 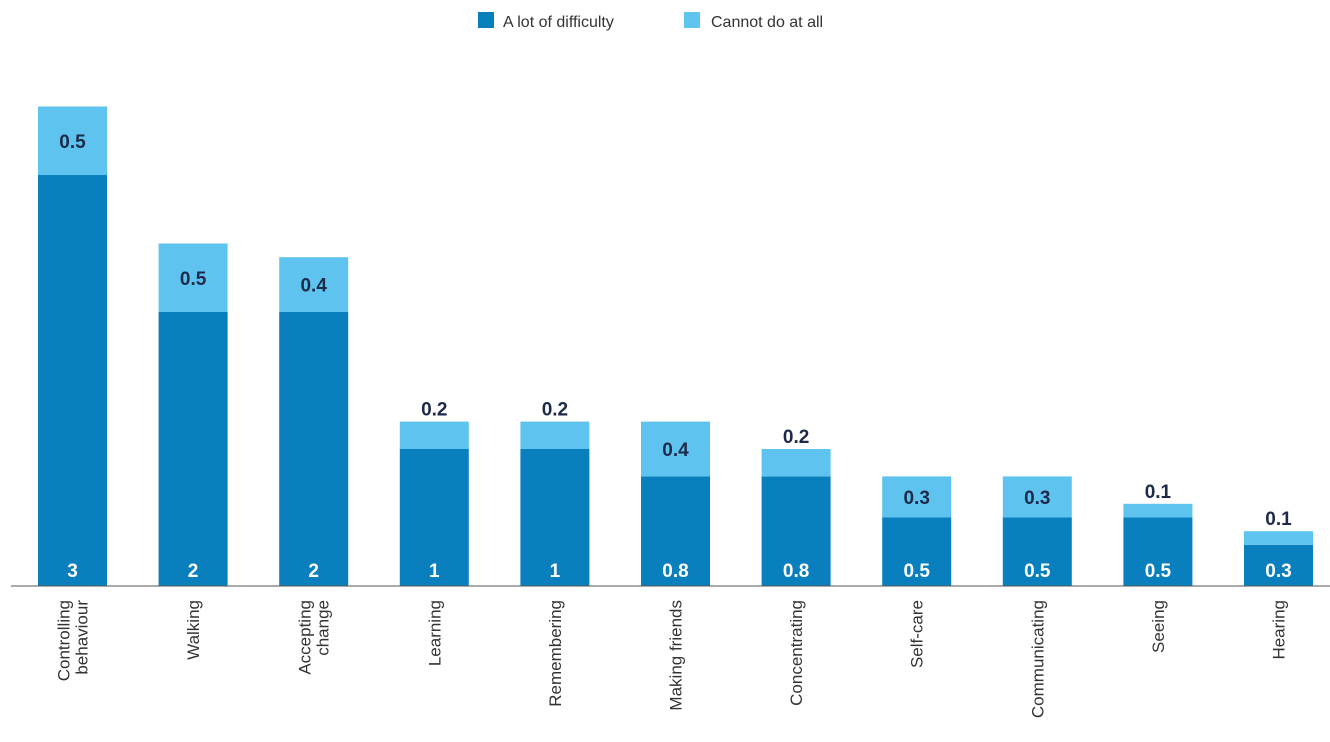 What do you see at coordinates (1158, 571) in the screenshot?
I see `value-label-a-lot-of-difficulty-seeing: 0.5` at bounding box center [1158, 571].